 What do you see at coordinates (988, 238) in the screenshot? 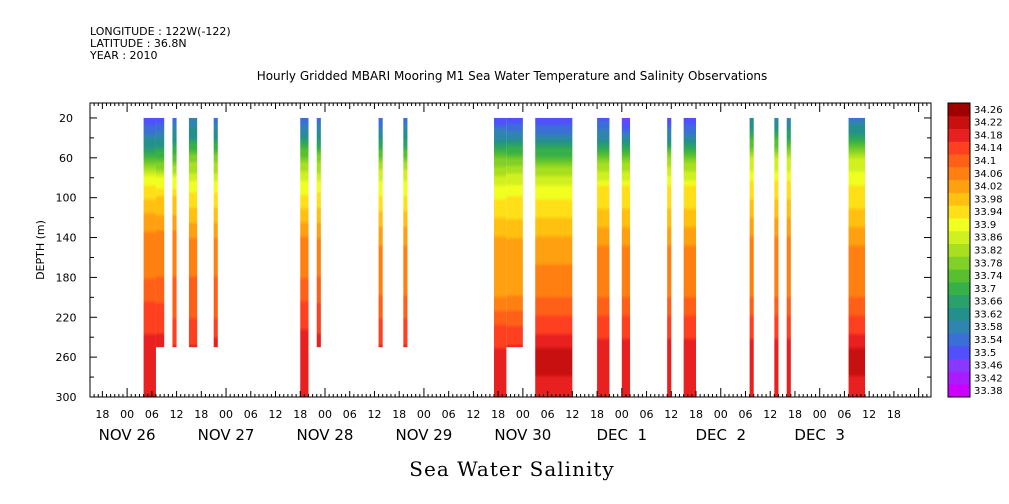
I see `colorbar-label: 33.86` at bounding box center [988, 238].